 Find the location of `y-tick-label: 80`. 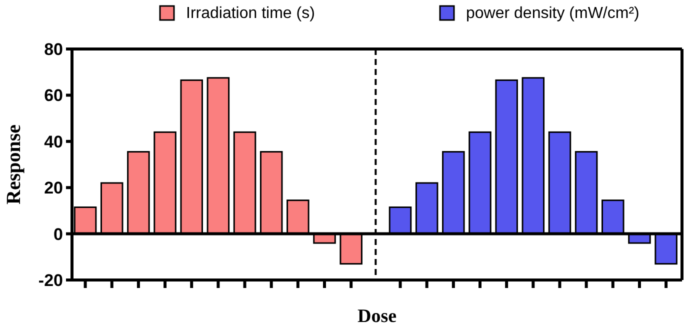

y-tick-label: 80 is located at coordinates (53, 49).